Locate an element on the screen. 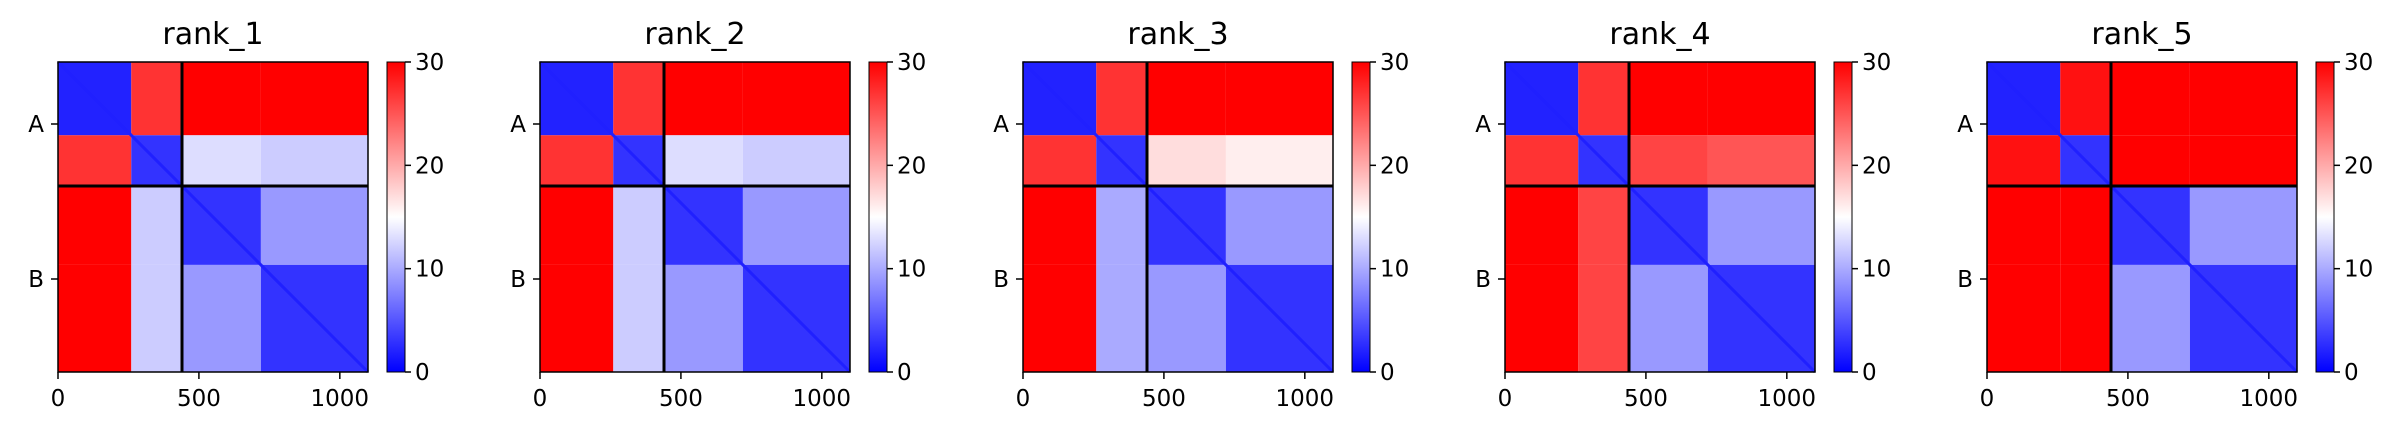 This screenshot has height=438, width=2401. panel-title: rank_3 is located at coordinates (1177, 34).